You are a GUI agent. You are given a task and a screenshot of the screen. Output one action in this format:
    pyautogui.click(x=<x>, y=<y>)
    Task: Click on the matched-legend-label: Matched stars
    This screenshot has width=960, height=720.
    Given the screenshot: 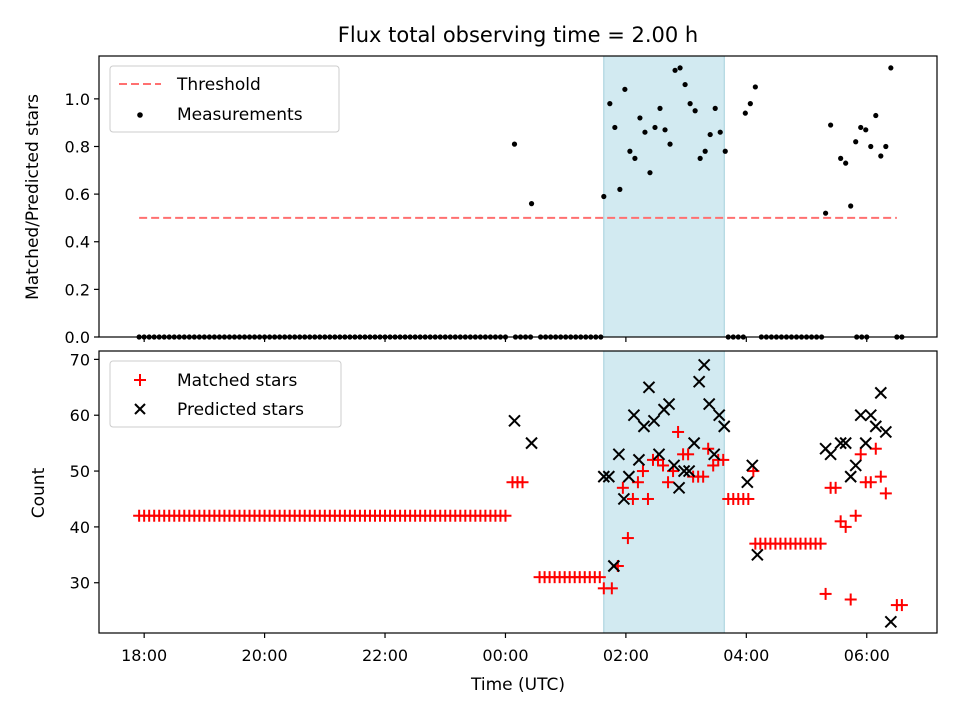 What is the action you would take?
    pyautogui.click(x=237, y=381)
    